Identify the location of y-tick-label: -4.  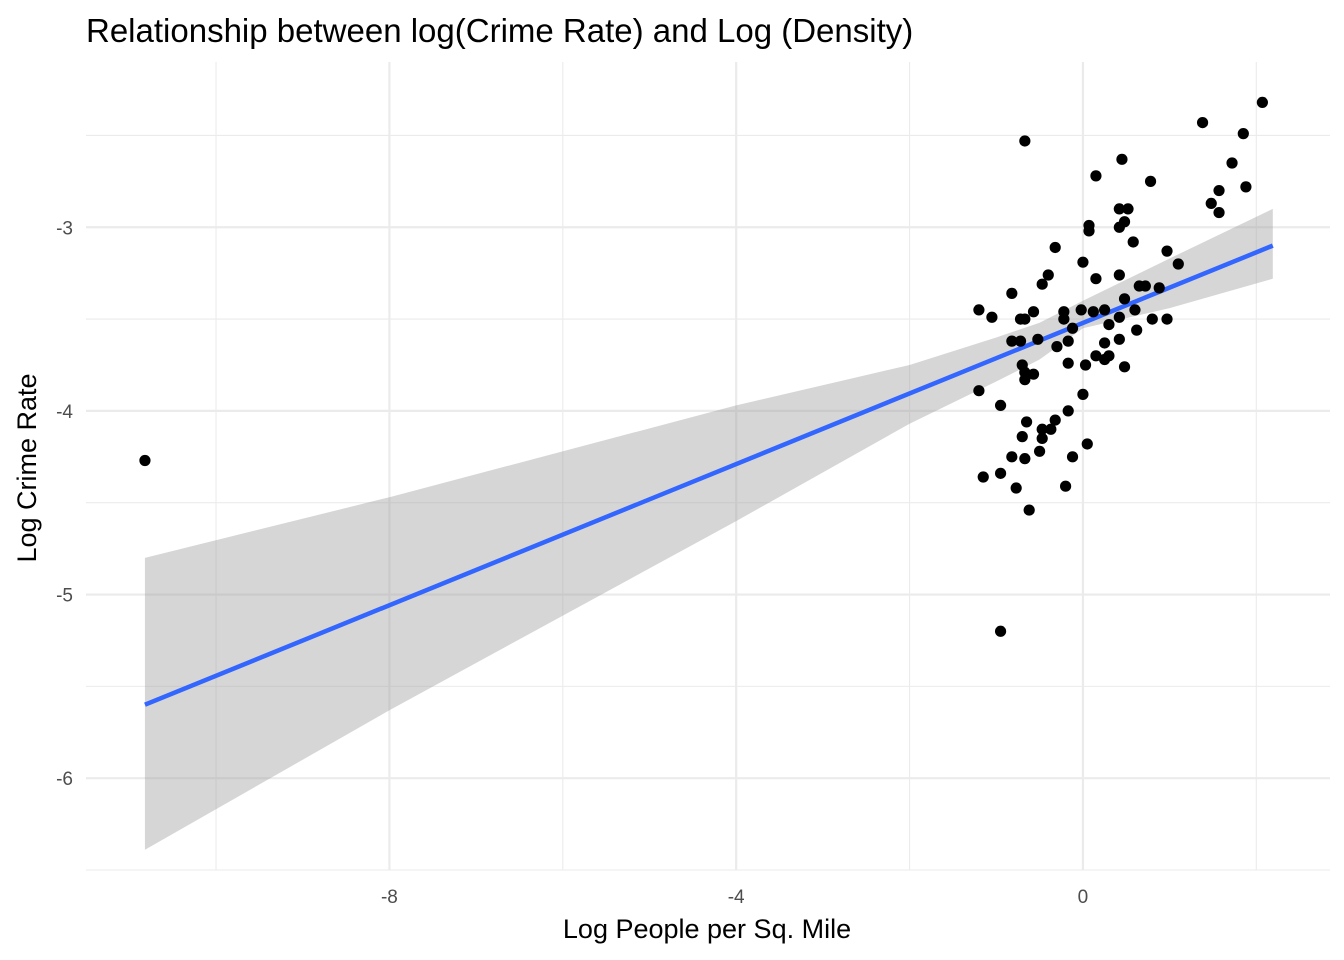
(64, 412).